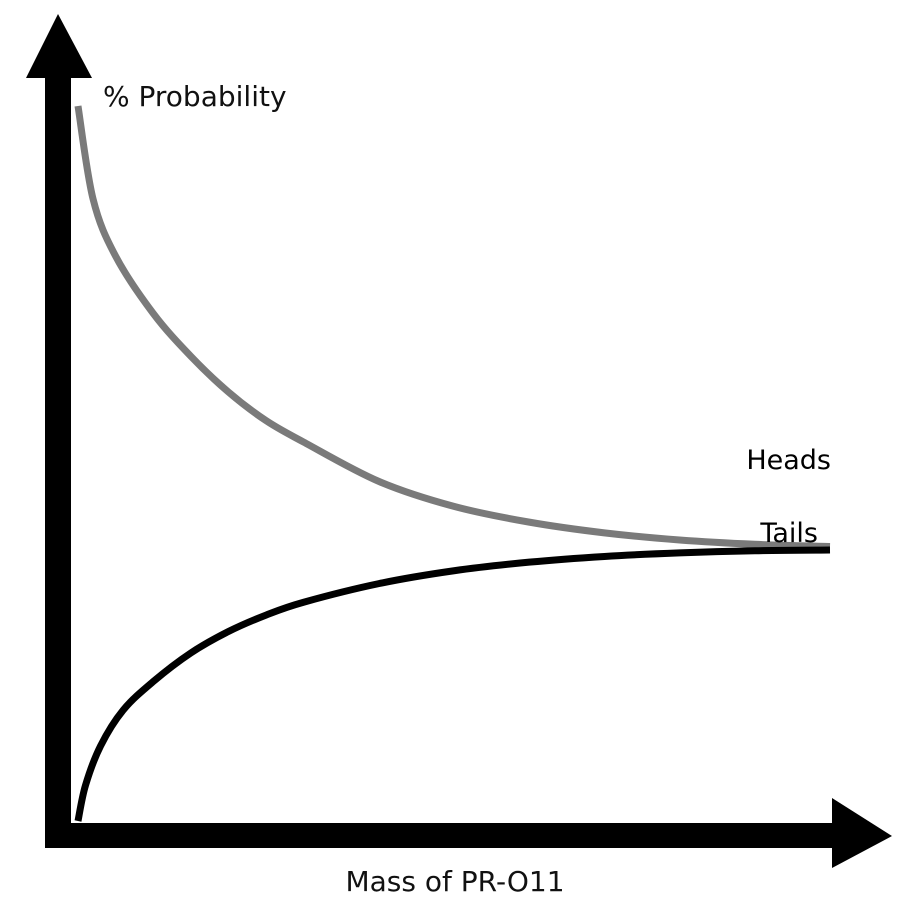  I want to click on series-label-heads: Heads, so click(788, 460).